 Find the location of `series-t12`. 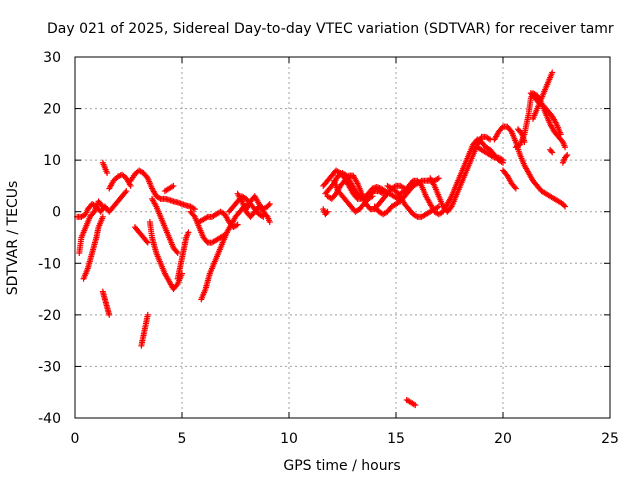

series-t12 is located at coordinates (169, 188).